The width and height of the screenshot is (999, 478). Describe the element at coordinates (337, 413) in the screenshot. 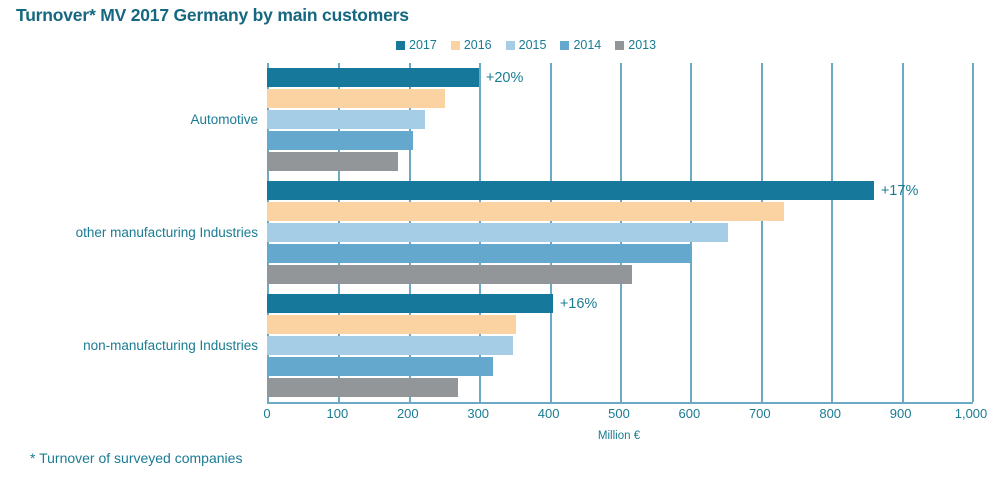

I see `x-tick-label: 100` at that location.